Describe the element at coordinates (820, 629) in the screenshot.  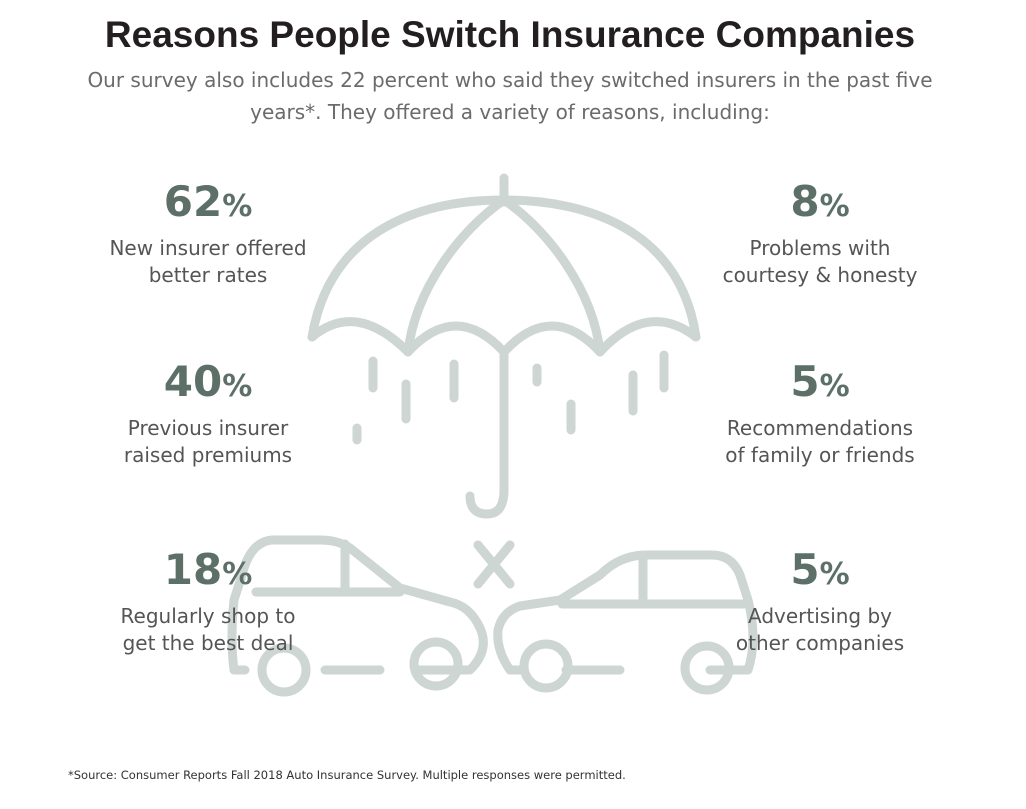
I see `stat-description: Advertising by other companies` at that location.